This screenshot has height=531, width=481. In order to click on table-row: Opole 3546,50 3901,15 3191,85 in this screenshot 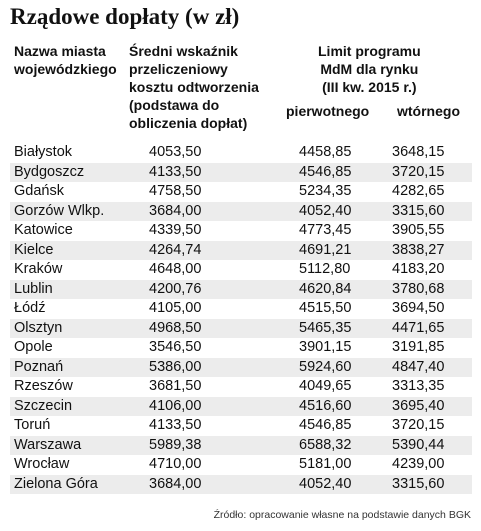, I will do `click(241, 348)`.